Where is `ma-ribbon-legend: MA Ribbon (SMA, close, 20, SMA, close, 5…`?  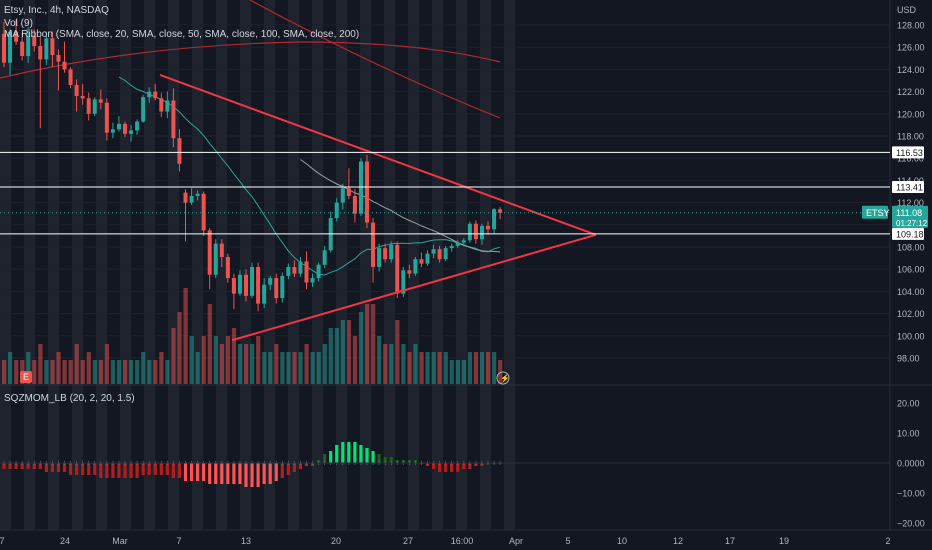 ma-ribbon-legend: MA Ribbon (SMA, close, 20, SMA, close, 5… is located at coordinates (181, 34).